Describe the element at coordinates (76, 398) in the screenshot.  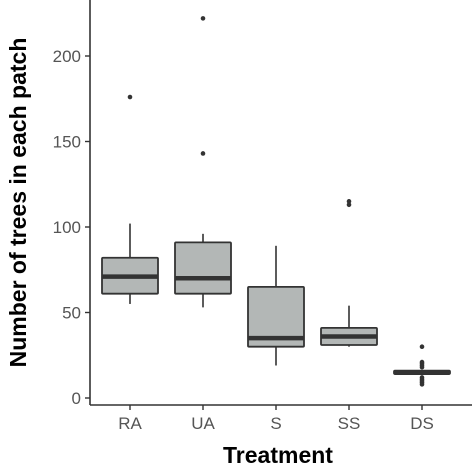
I see `y-tick-label: 0` at that location.